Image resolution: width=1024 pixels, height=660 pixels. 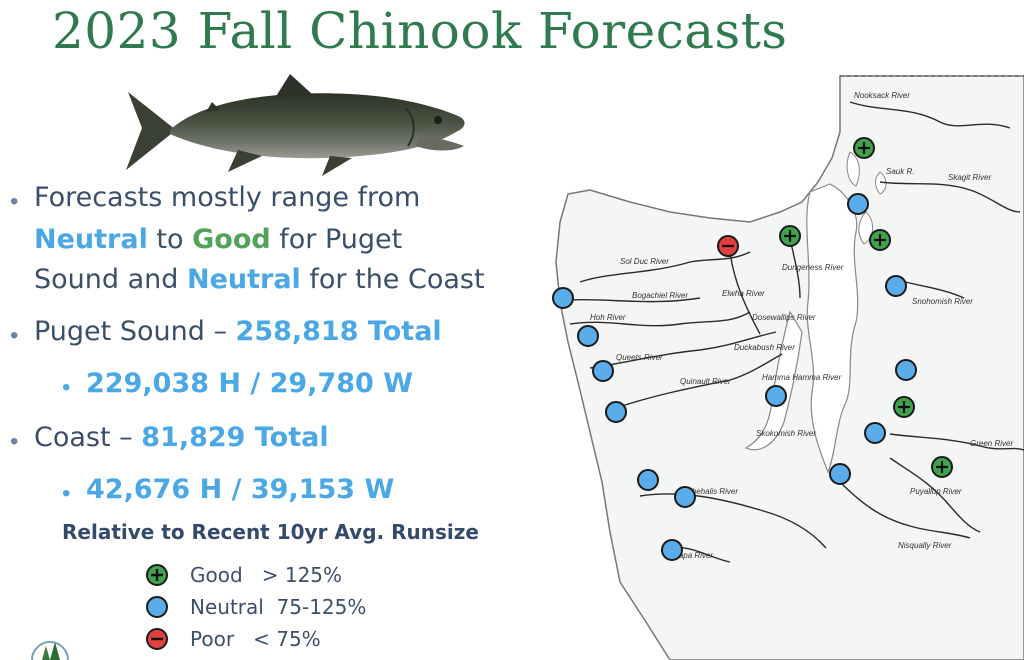 What do you see at coordinates (991, 443) in the screenshot?
I see `river-label-green: Green River` at bounding box center [991, 443].